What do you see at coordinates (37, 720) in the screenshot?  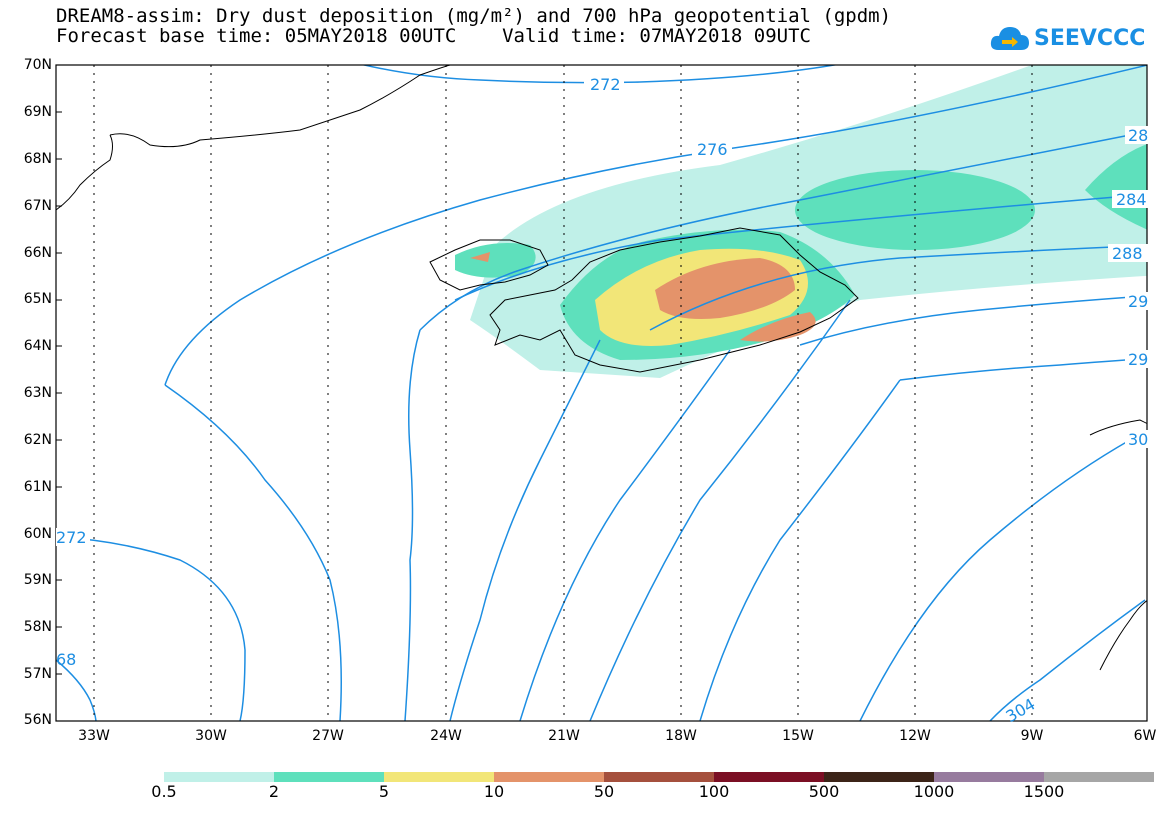 I see `lat-label: 56N` at bounding box center [37, 720].